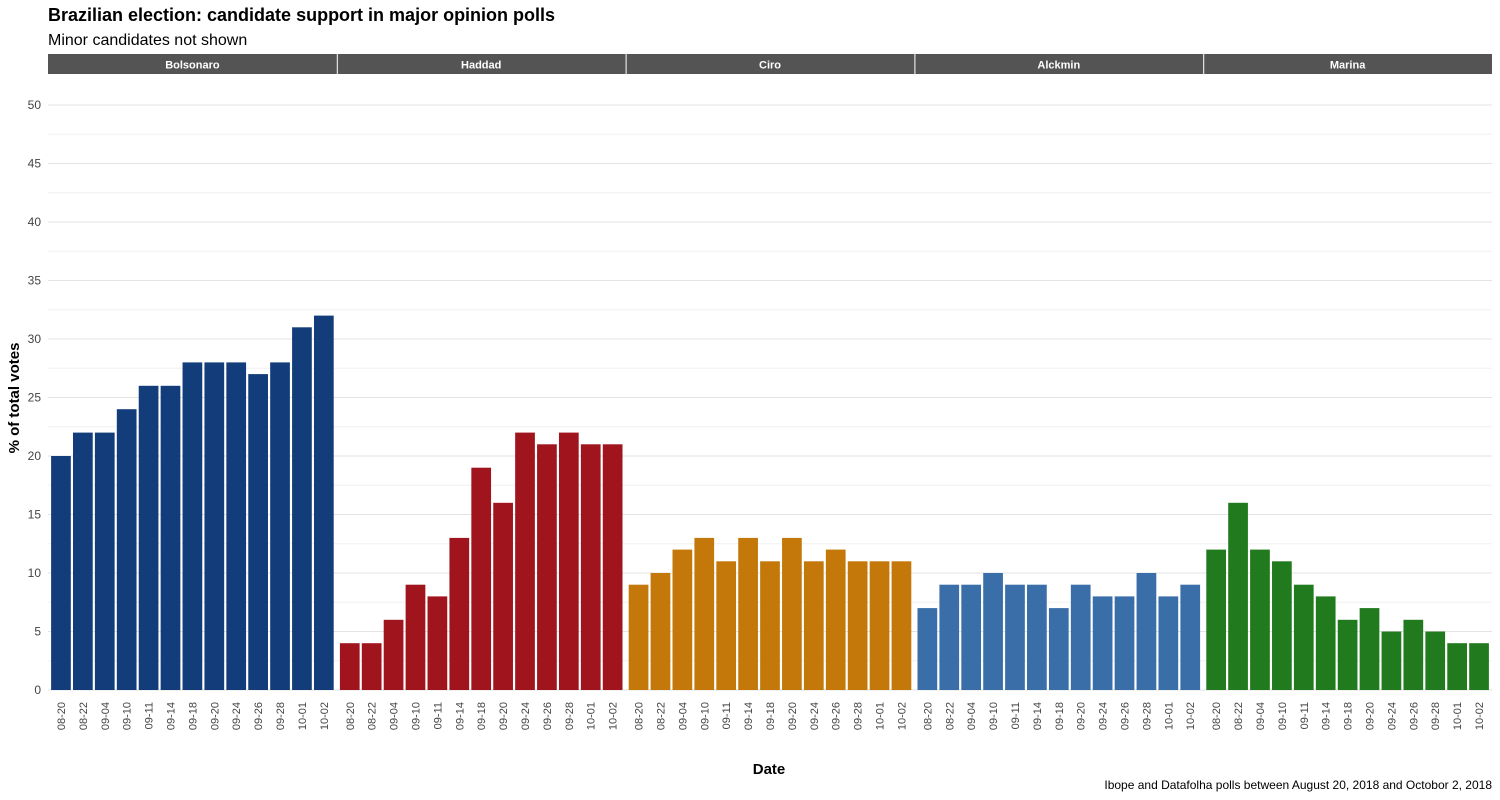  I want to click on facet-strip-ciro, so click(770, 64).